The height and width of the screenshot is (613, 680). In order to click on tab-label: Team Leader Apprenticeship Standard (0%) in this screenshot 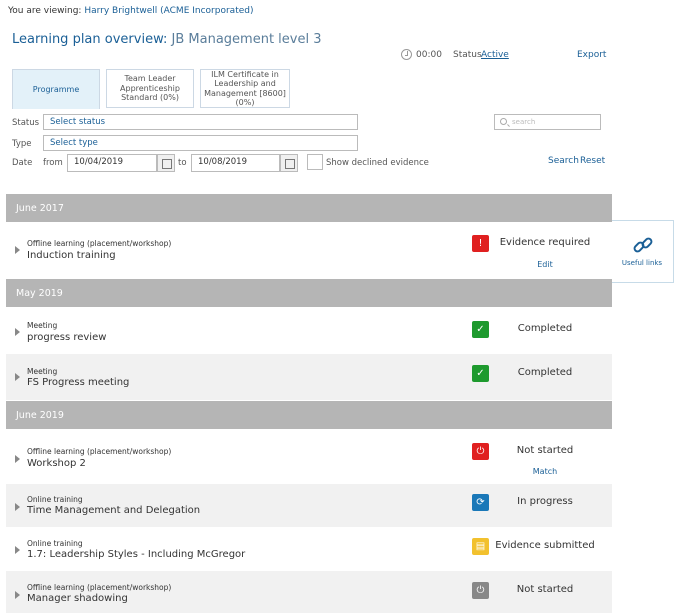, I will do `click(150, 88)`.